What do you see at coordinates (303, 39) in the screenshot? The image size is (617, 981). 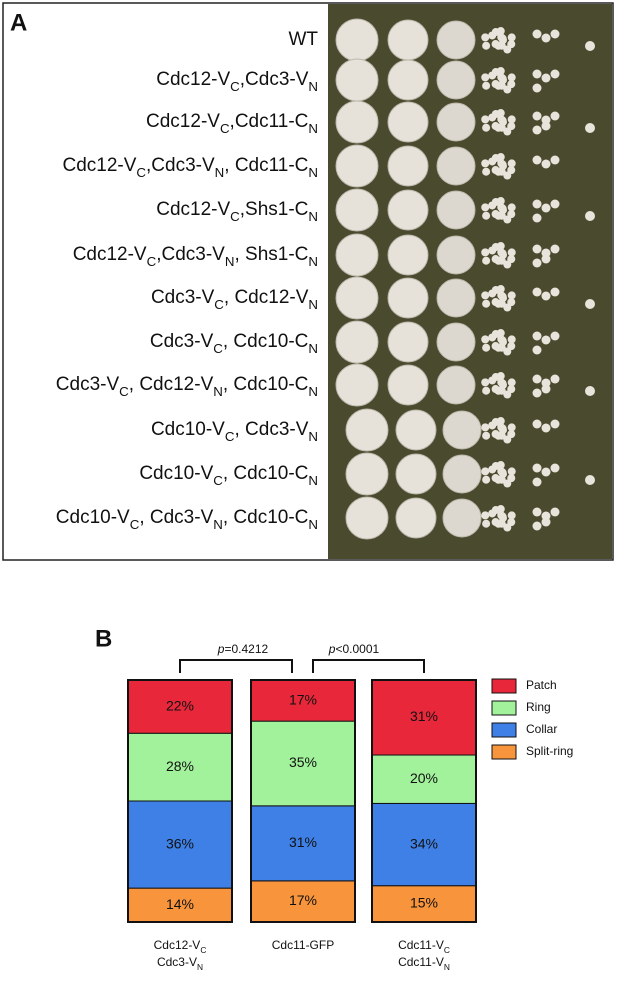 I see `label: WT` at bounding box center [303, 39].